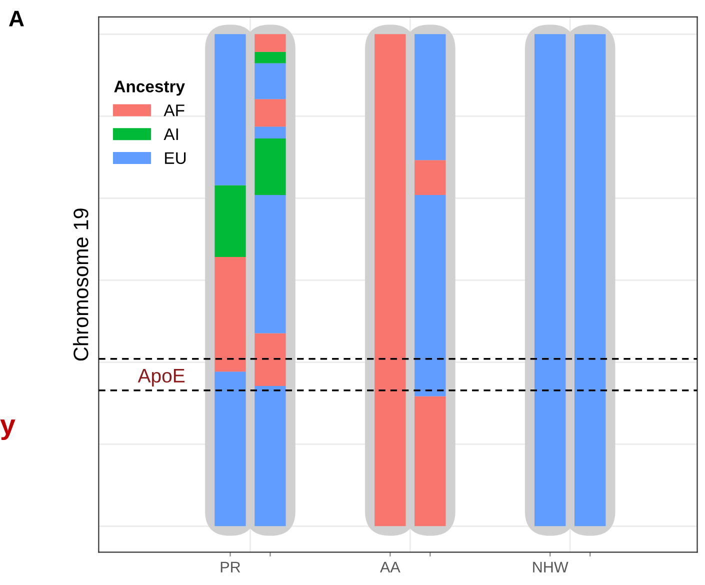 This screenshot has height=585, width=705. What do you see at coordinates (550, 567) in the screenshot?
I see `x-tick-label: NHW` at bounding box center [550, 567].